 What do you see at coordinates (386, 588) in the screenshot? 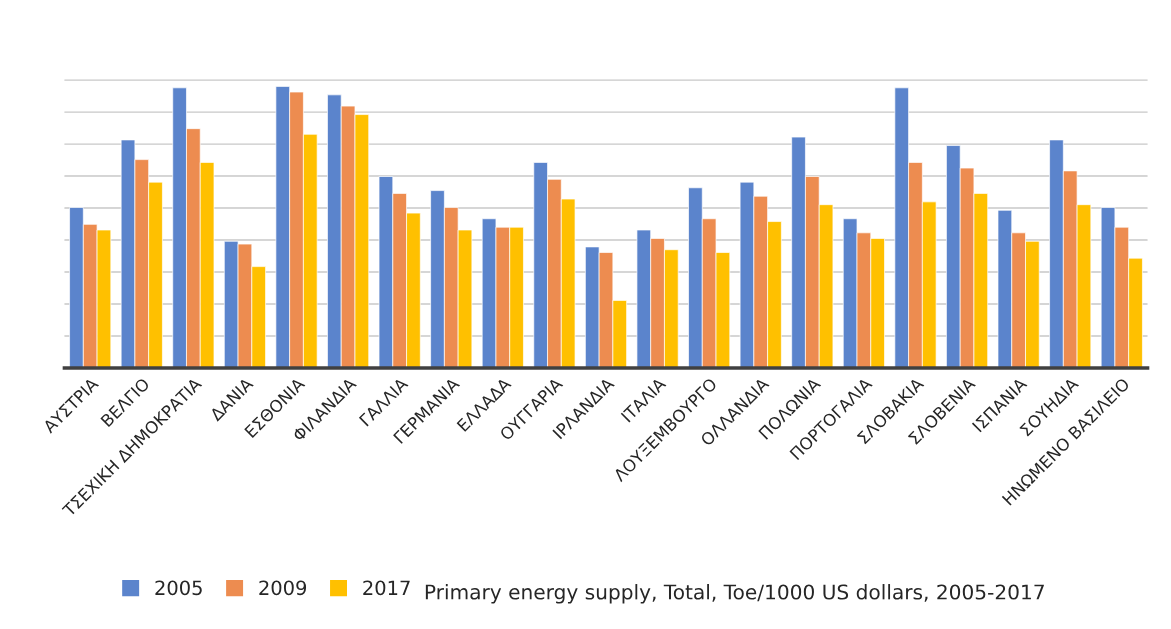
I see `legend-label: 2017` at bounding box center [386, 588].